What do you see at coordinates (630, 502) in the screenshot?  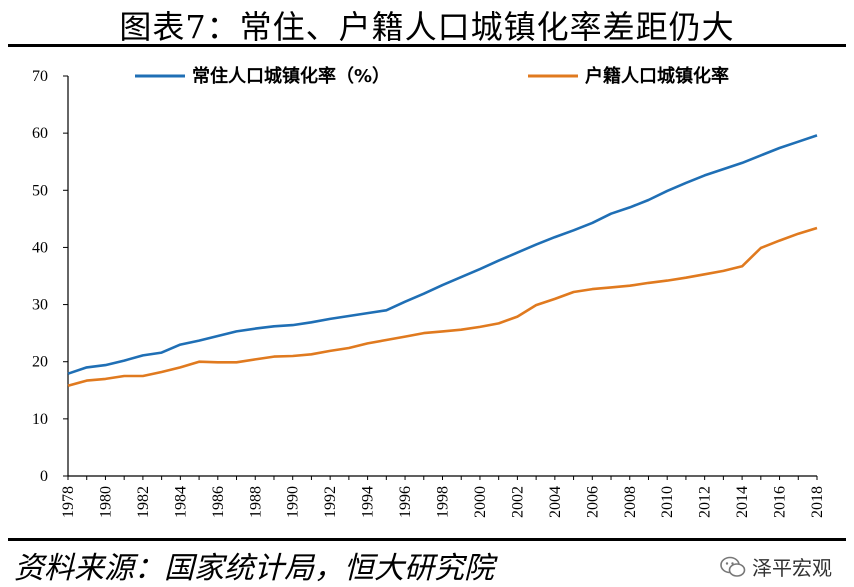 I see `x-tick-label: 2008` at bounding box center [630, 502].